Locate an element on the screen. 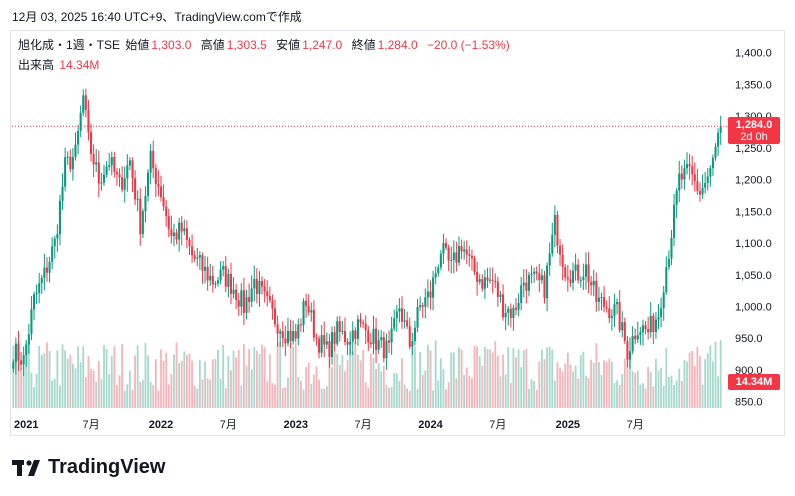  y-tick-label: 1,250.0 is located at coordinates (753, 149).